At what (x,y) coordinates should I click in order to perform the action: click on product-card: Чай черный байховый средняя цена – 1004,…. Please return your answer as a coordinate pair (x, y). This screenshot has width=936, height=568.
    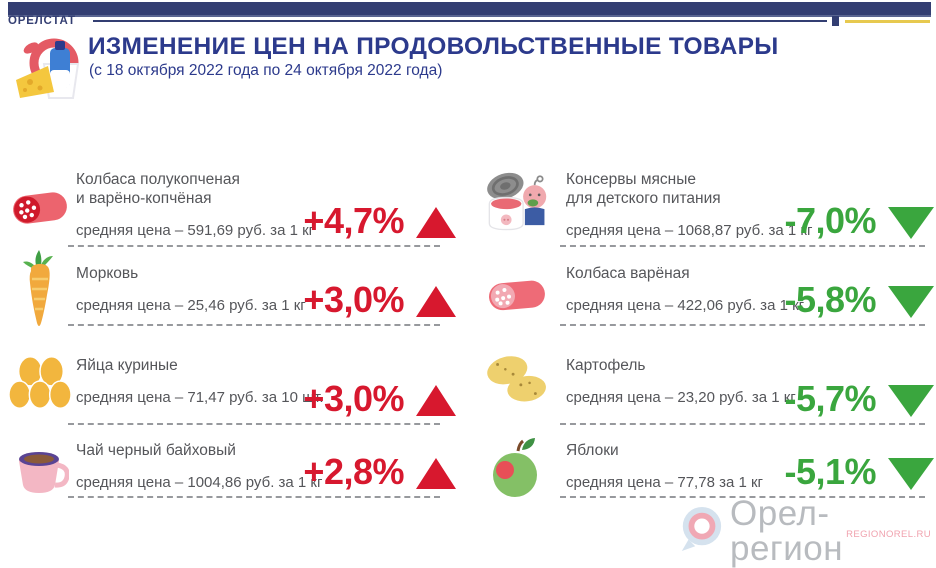
    Looking at the image, I should click on (233, 469).